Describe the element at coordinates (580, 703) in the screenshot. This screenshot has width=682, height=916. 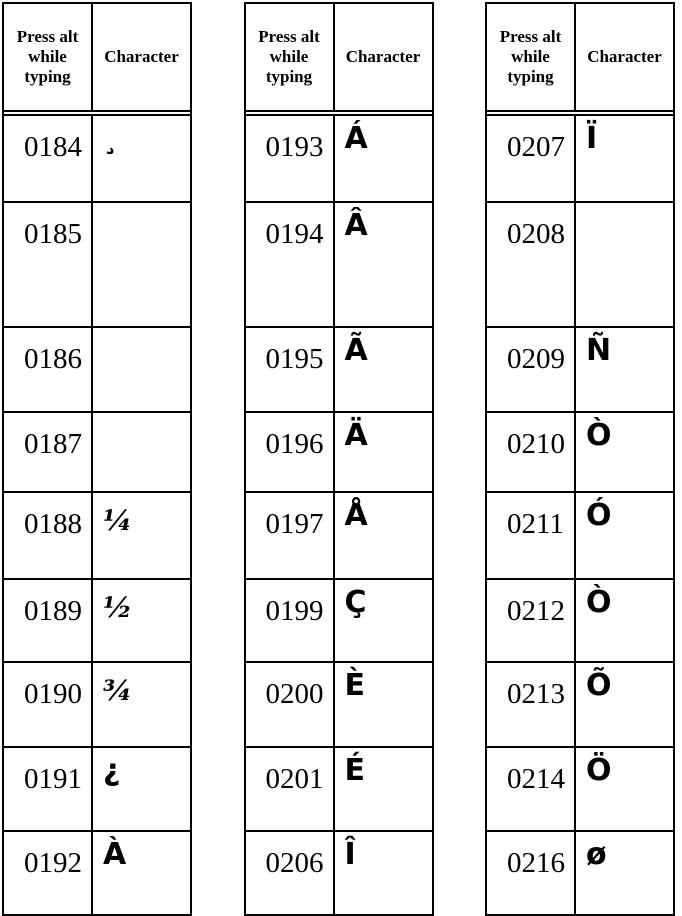
I see `table-row: 0213 Õ` at that location.